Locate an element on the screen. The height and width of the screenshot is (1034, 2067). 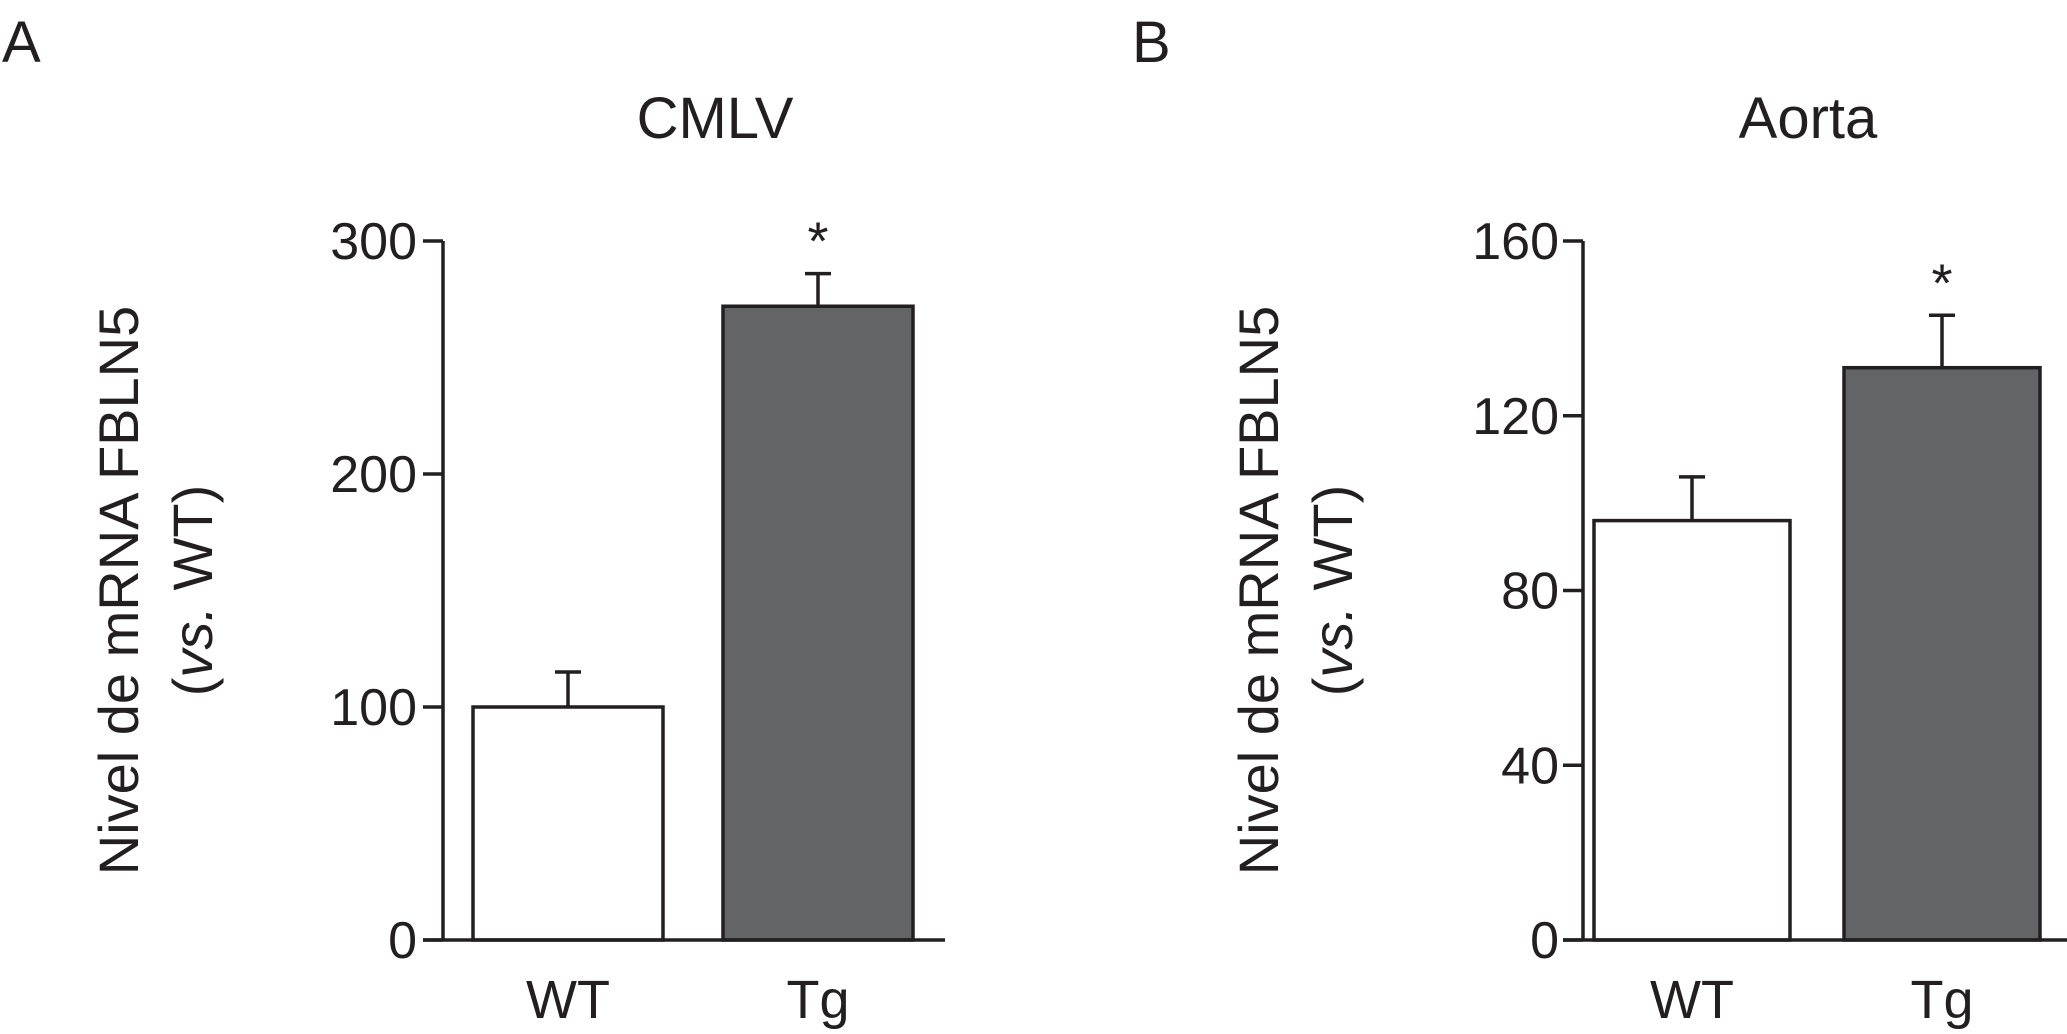
chart-title: Aorta is located at coordinates (1808, 118).